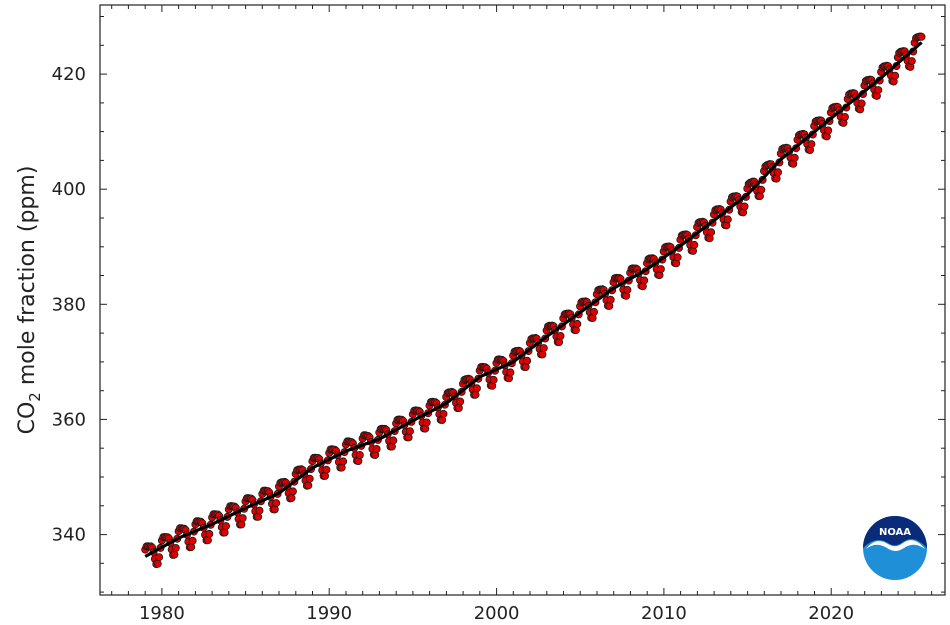 The width and height of the screenshot is (950, 625). Describe the element at coordinates (69, 189) in the screenshot. I see `y-tick-label: 400` at that location.